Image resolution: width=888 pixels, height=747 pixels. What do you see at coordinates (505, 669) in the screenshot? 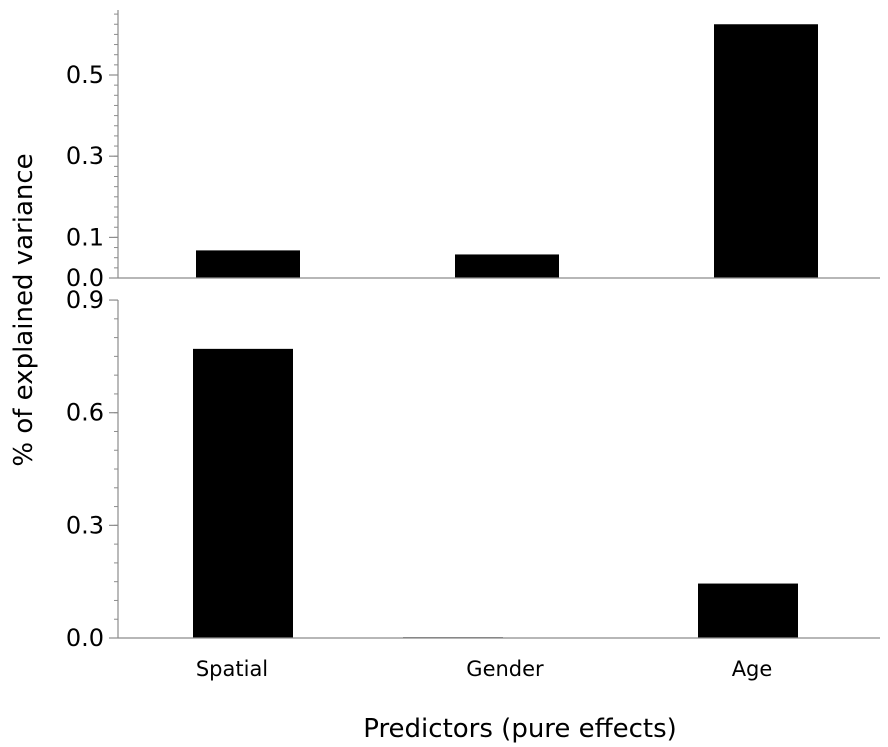
I see `x-category-label-gender: Gender` at bounding box center [505, 669].